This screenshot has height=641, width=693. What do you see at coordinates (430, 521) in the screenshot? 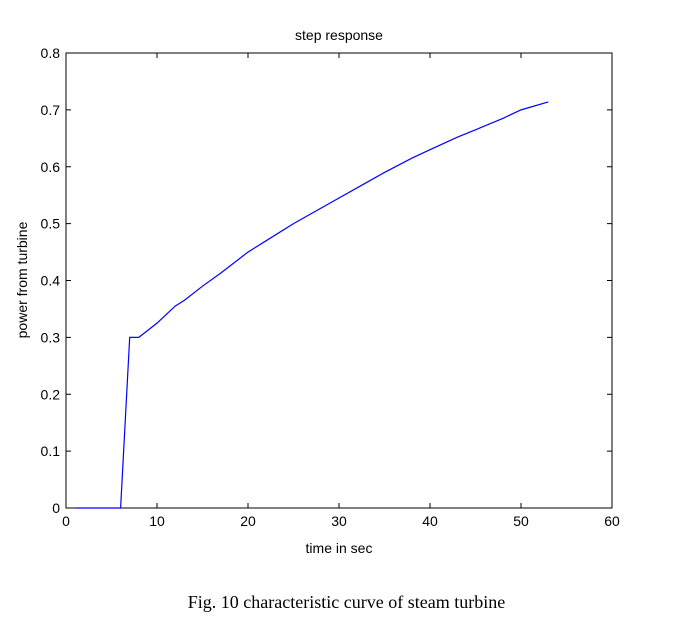
I see `x-tick-label: 40` at bounding box center [430, 521].